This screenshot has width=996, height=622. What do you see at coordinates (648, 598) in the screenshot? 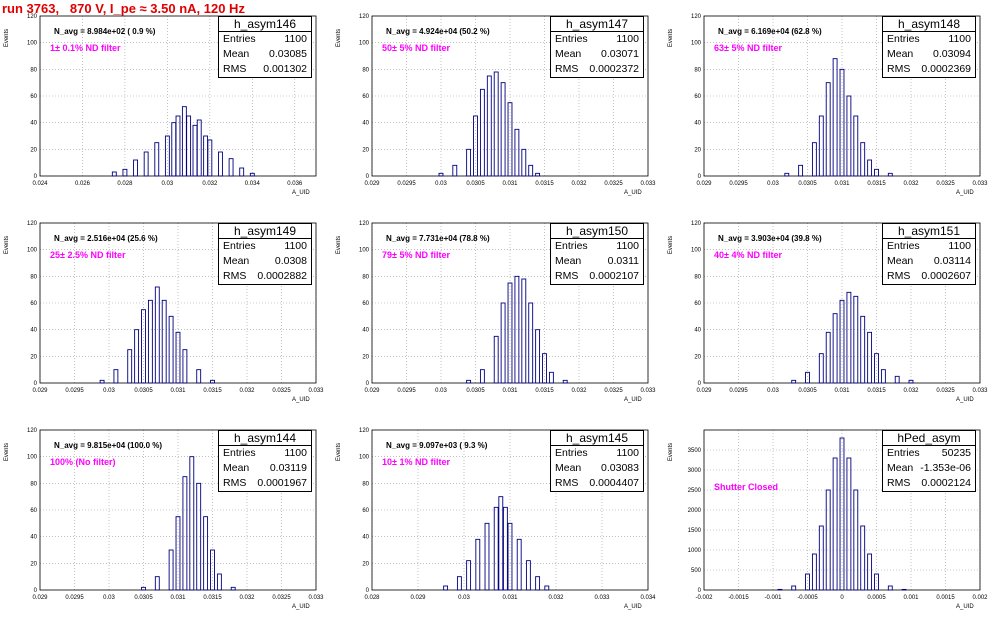
I see `x-tick-label: 0.034` at bounding box center [648, 598].